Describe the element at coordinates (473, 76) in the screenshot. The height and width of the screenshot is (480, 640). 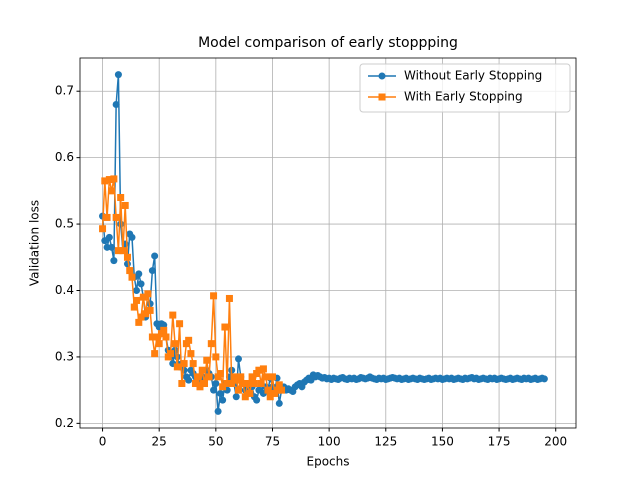
I see `legend-label: Without Early Stopping` at that location.